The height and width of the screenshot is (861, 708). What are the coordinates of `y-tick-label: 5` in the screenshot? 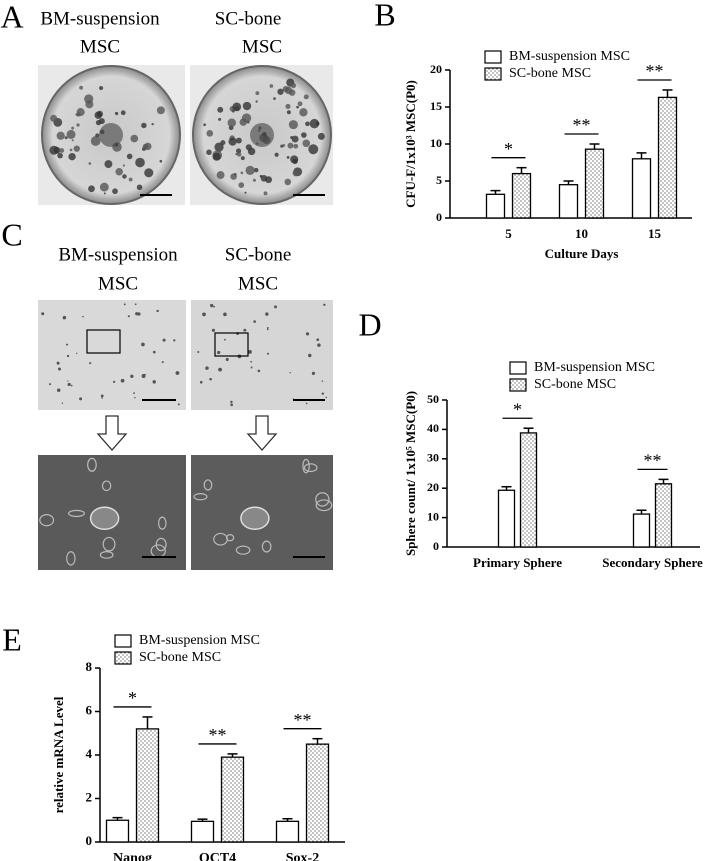 It's located at (439, 180).